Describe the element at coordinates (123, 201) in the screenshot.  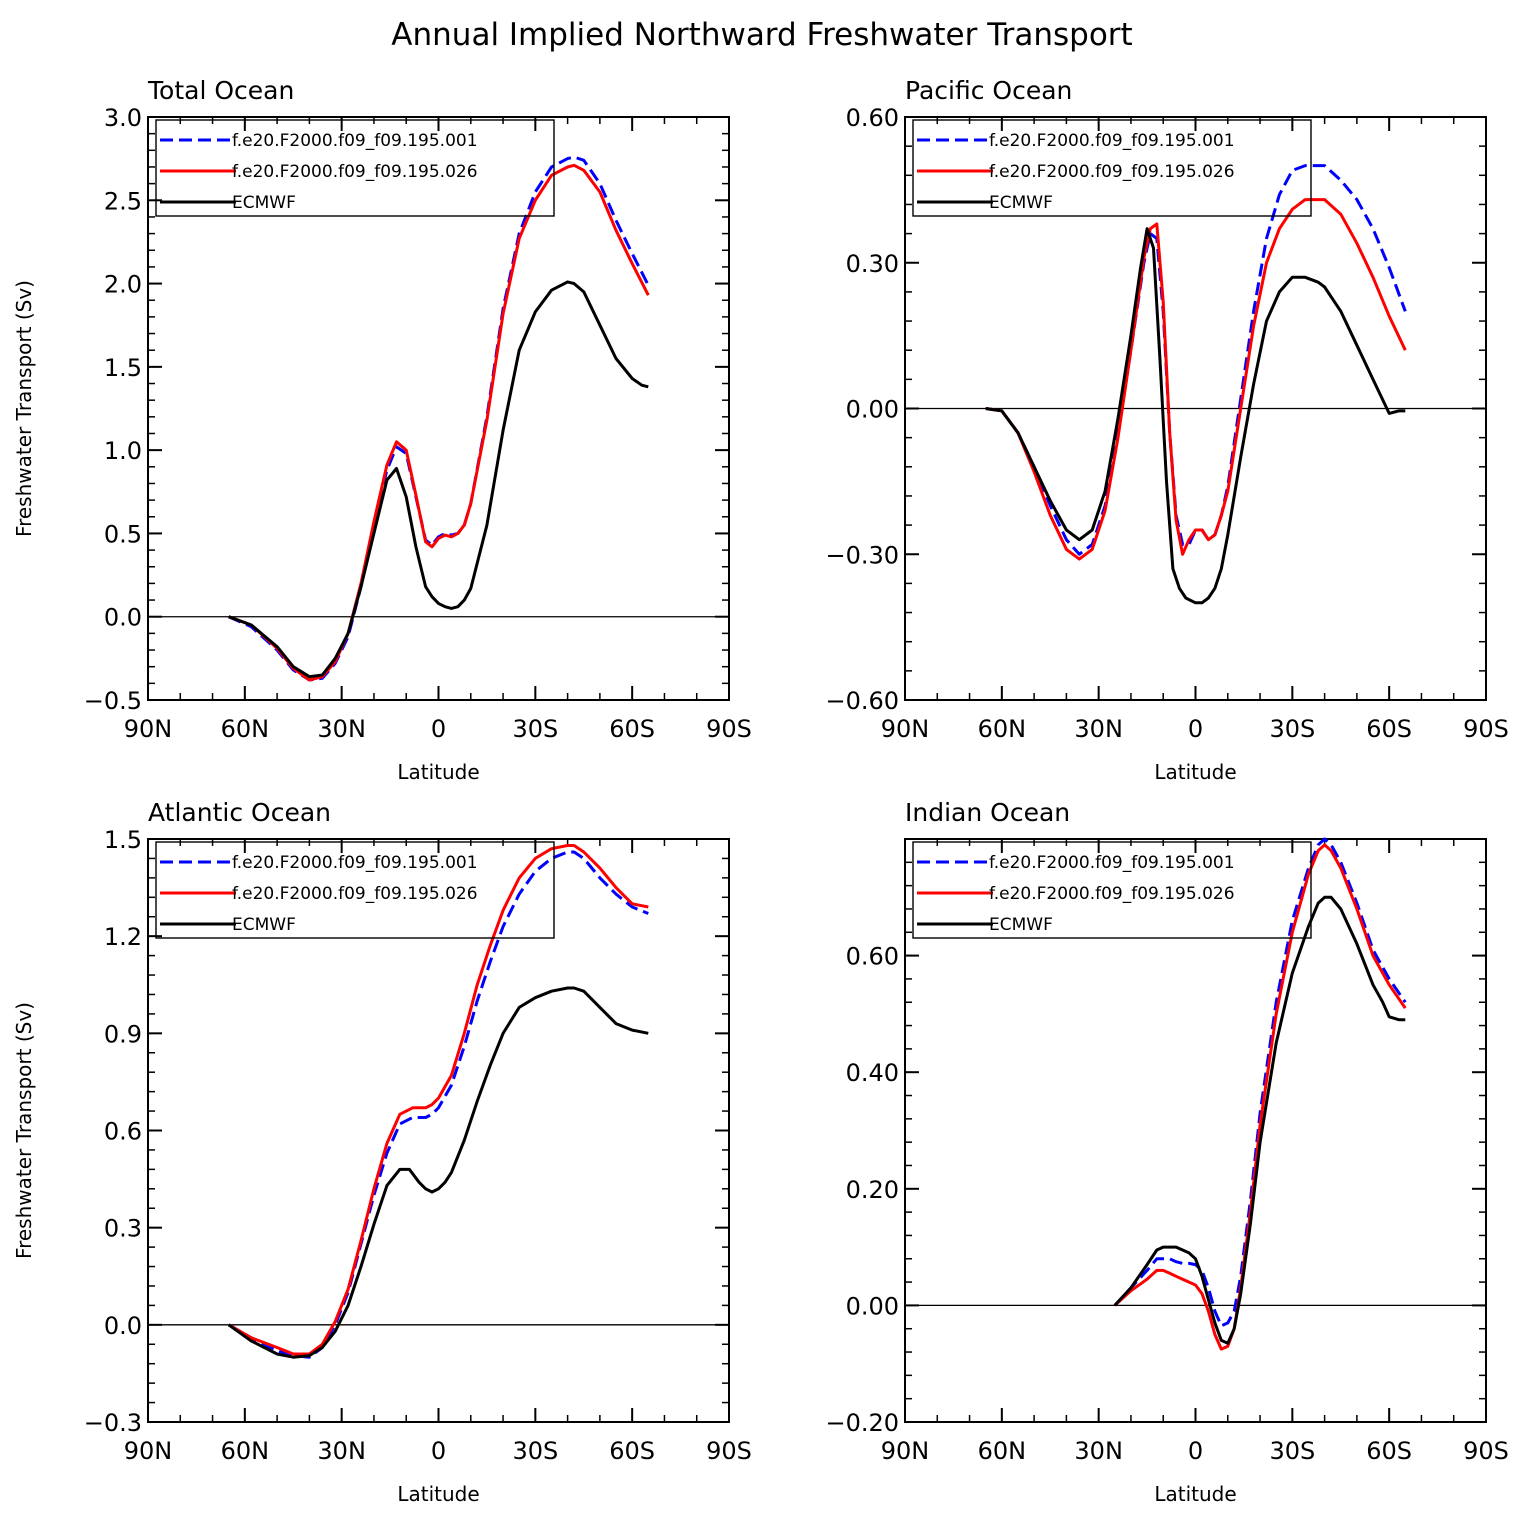
I see `y-tick-label: 2.5` at that location.